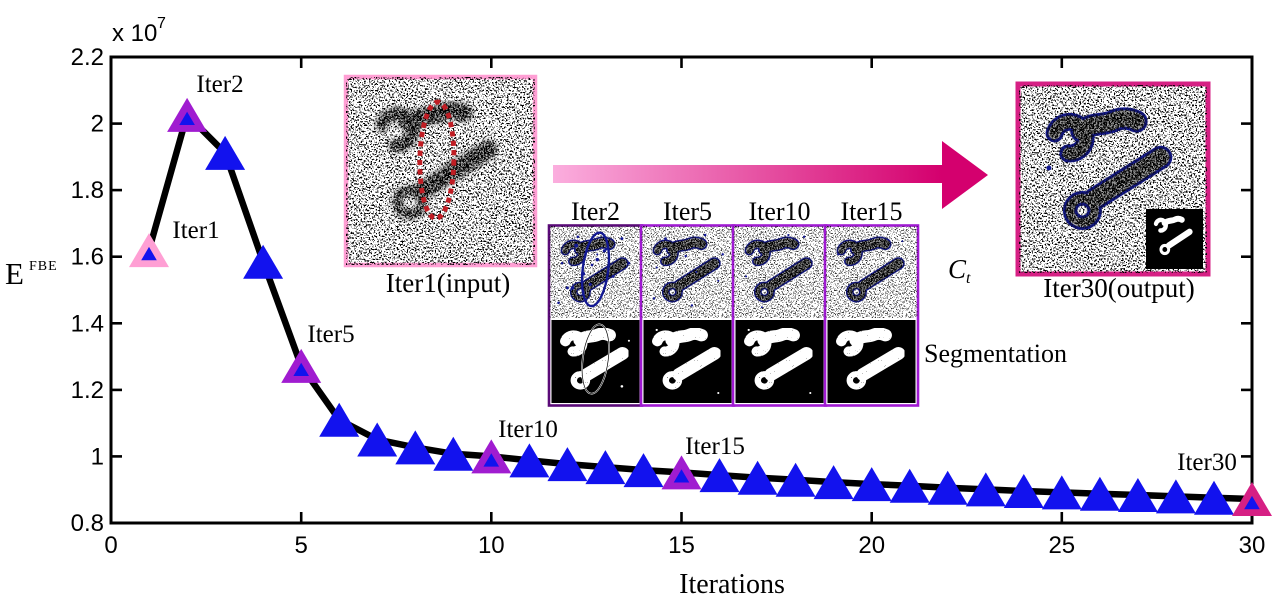  Describe the element at coordinates (14, 273) in the screenshot. I see `svg-text: E` at that location.